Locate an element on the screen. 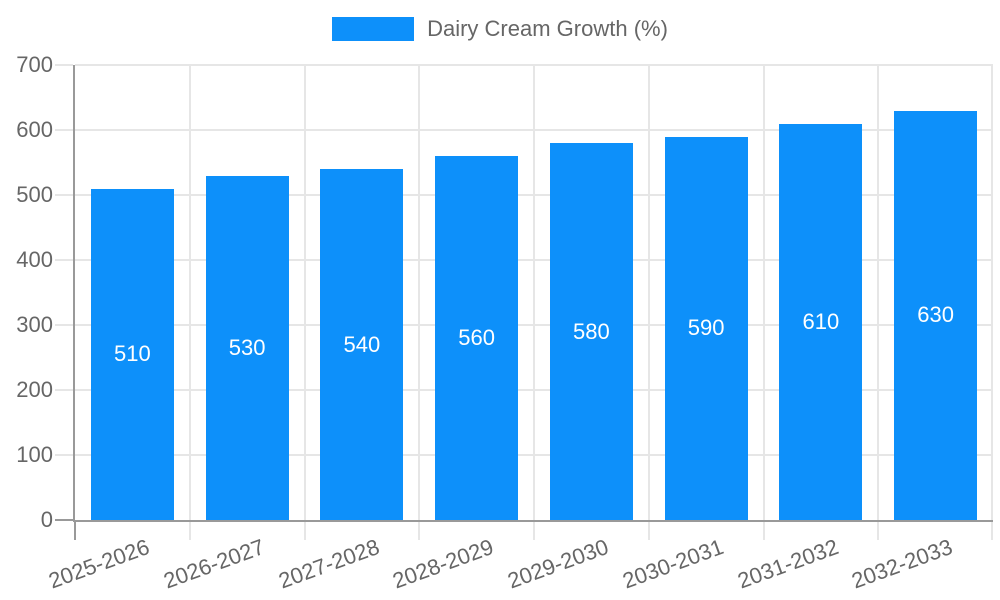  bar-value-label: 560 is located at coordinates (476, 337).